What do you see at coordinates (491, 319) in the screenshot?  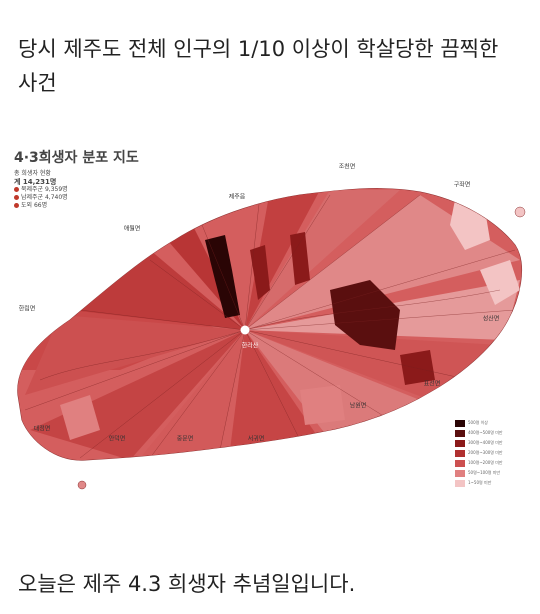 I see `region-label-seongsan: 성산면` at bounding box center [491, 319].